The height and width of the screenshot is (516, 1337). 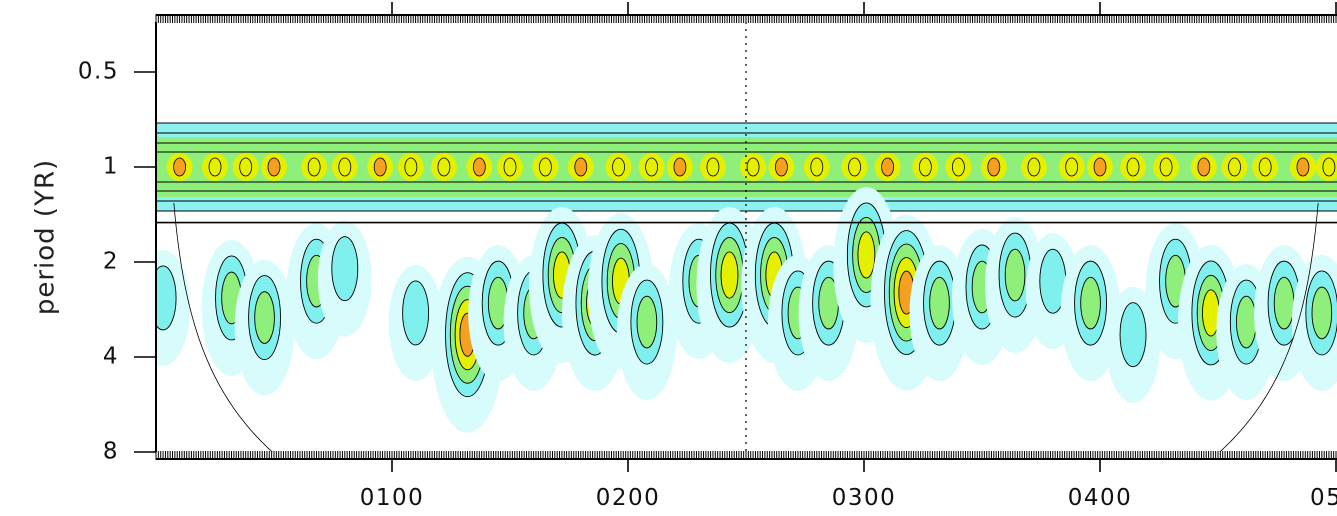 I want to click on y-axis: 0.5 1 2 4 8, so click(x=117, y=262).